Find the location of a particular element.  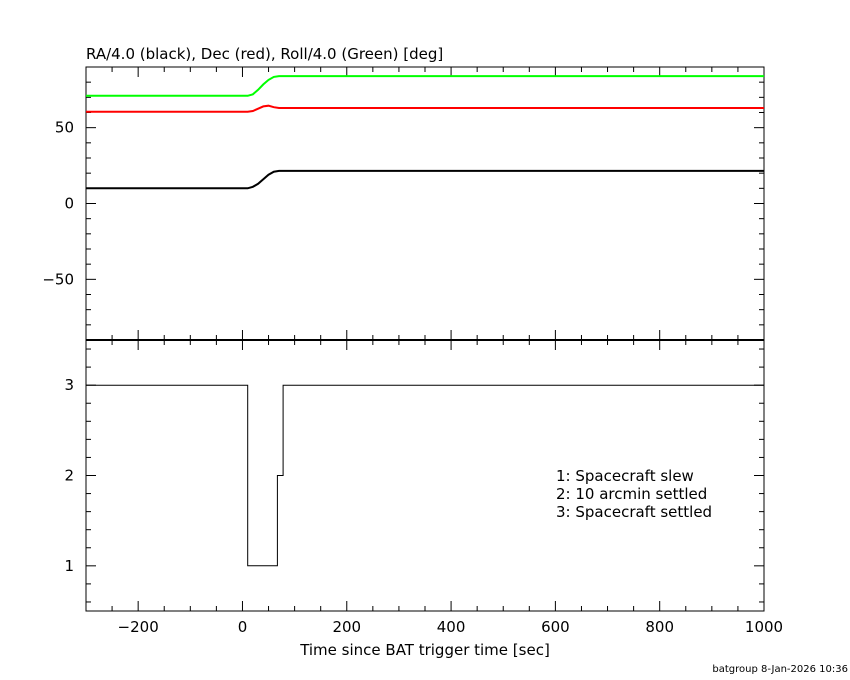

x-tick-label: 200 is located at coordinates (346, 627).